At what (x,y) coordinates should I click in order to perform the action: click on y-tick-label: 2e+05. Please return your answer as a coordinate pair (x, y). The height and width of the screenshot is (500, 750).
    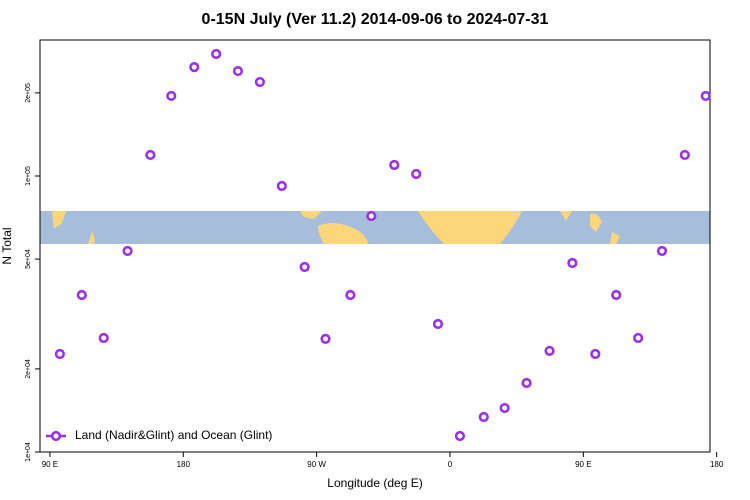
    Looking at the image, I should click on (28, 93).